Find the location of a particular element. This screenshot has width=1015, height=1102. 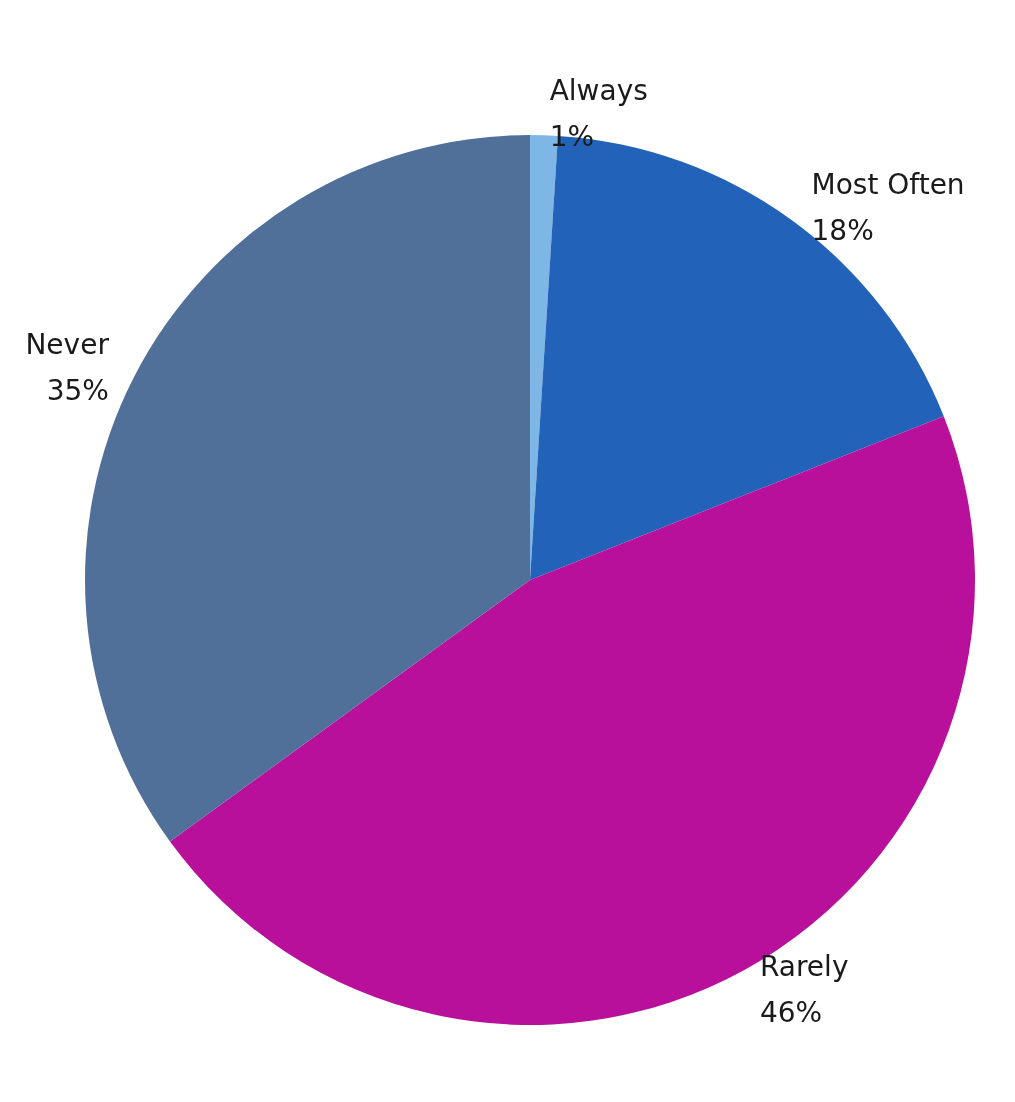

slice-label: Always is located at coordinates (598, 90).